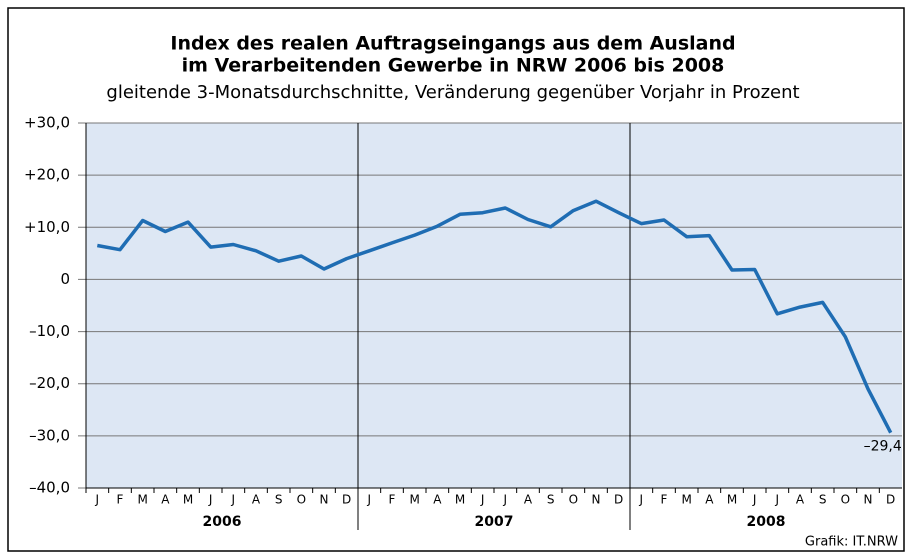  I want to click on data-label: –29,4, so click(883, 447).